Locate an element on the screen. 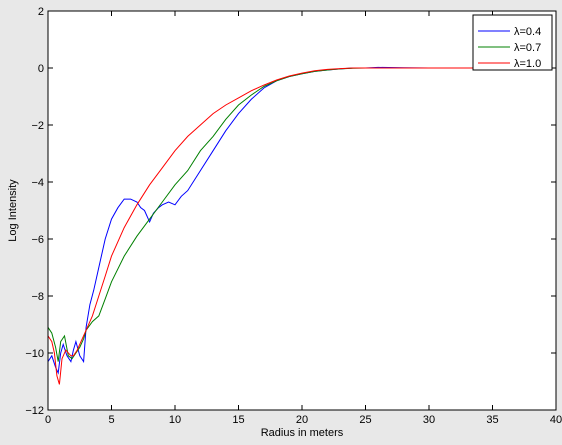 Image resolution: width=562 pixels, height=445 pixels. x-tick-label: 40 is located at coordinates (556, 420).